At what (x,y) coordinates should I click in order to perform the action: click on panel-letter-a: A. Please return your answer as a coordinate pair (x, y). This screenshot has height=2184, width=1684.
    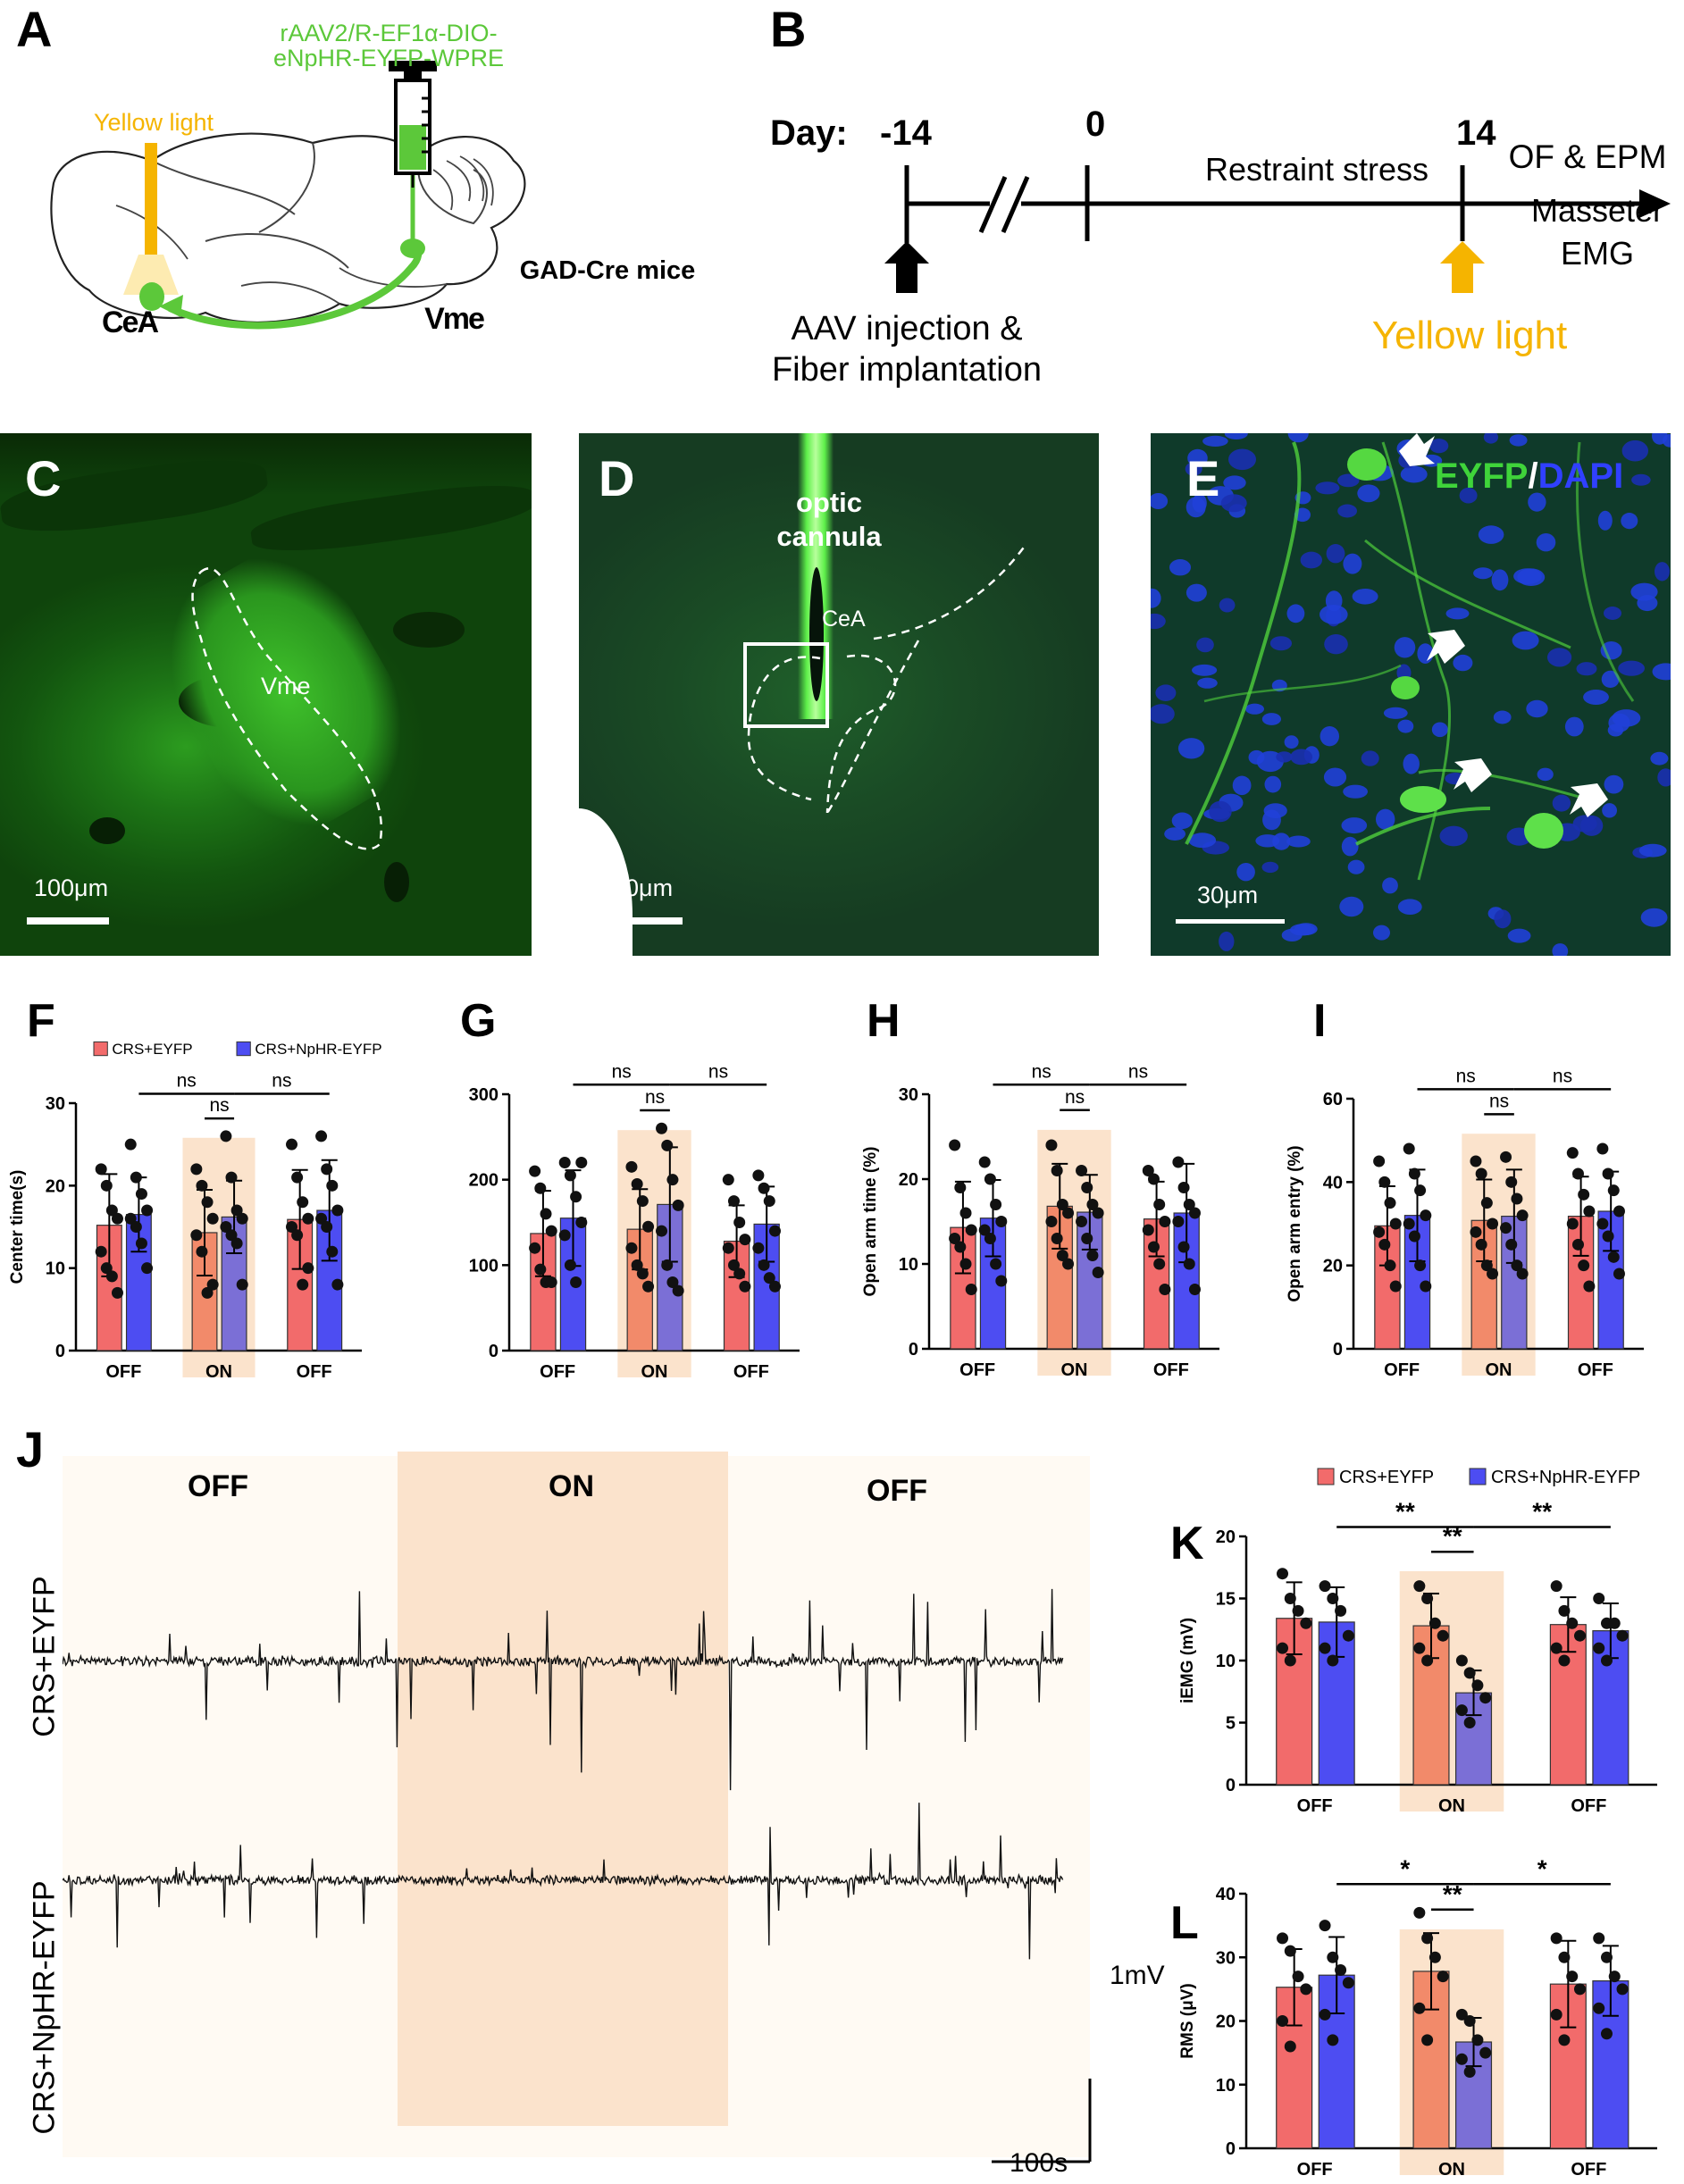
    Looking at the image, I should click on (34, 29).